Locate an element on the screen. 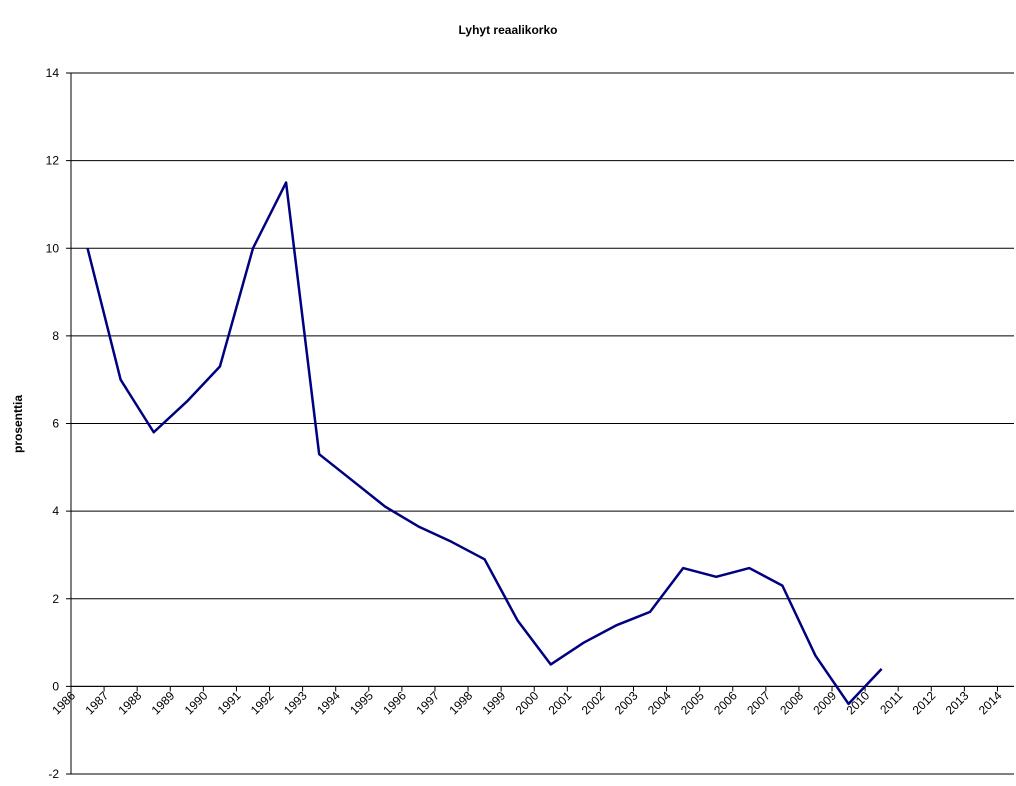 This screenshot has height=786, width=1016. x-tick-label: 2000 is located at coordinates (527, 702).